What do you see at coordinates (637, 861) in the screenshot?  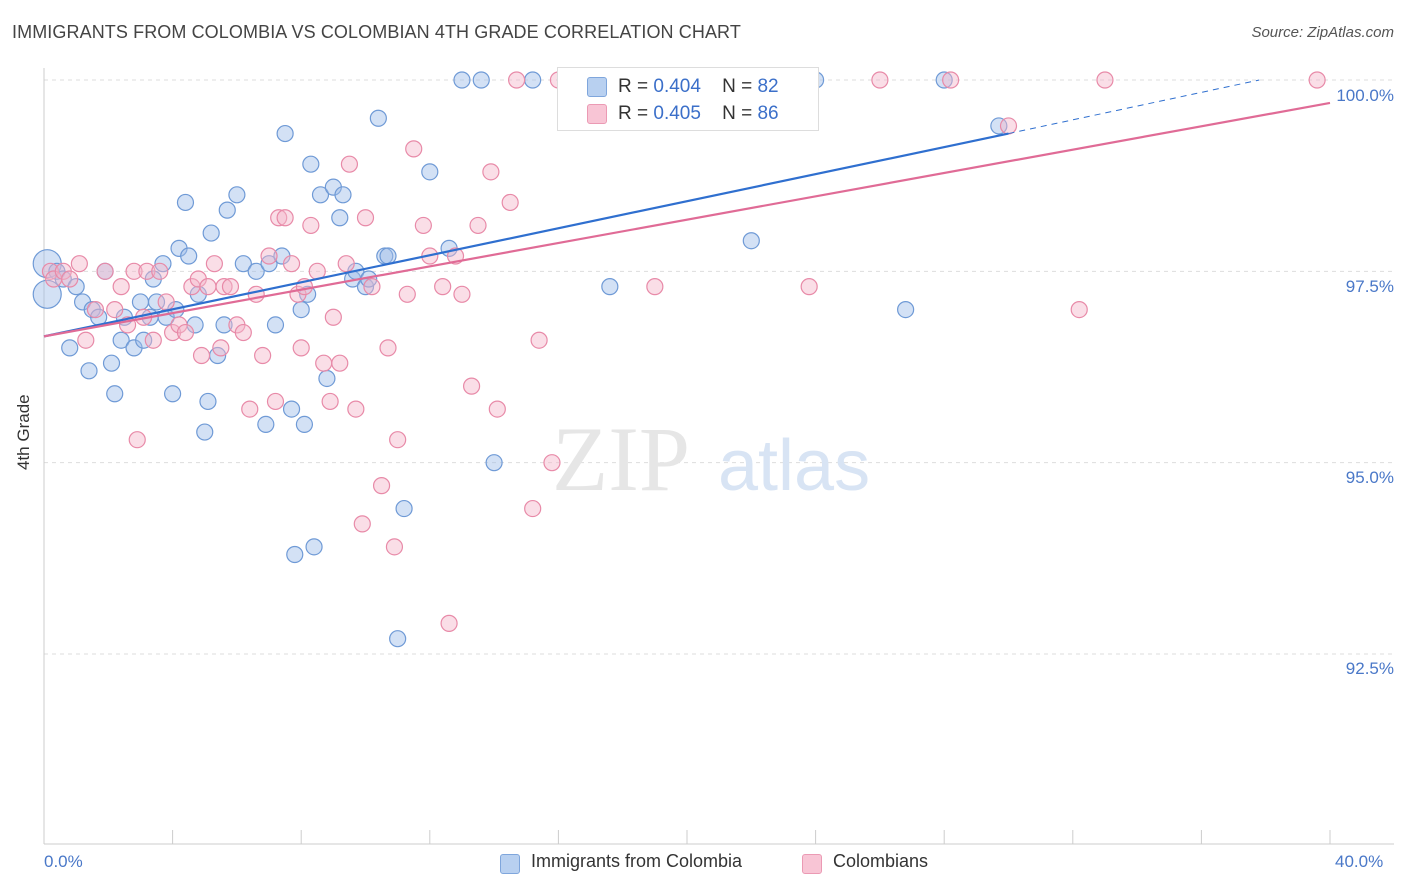 I see `legend-label-immigrants: Immigrants from Colombia` at bounding box center [637, 861].